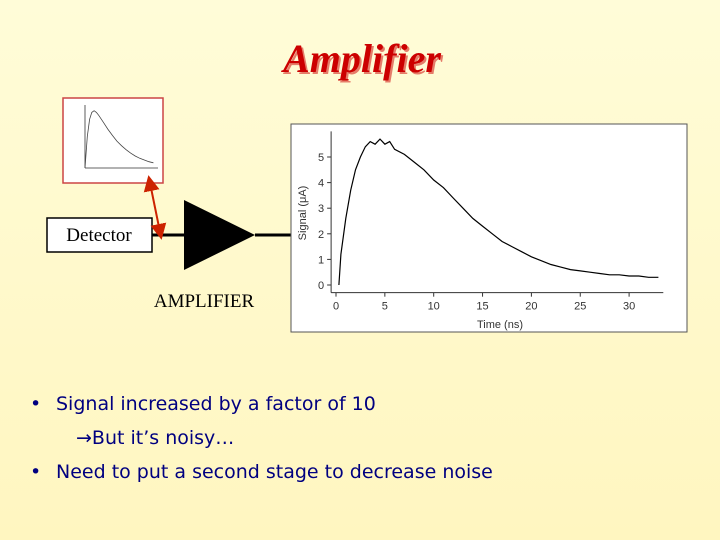 This screenshot has width=720, height=540. What do you see at coordinates (482, 307) in the screenshot?
I see `x-tick-label: 15` at bounding box center [482, 307].